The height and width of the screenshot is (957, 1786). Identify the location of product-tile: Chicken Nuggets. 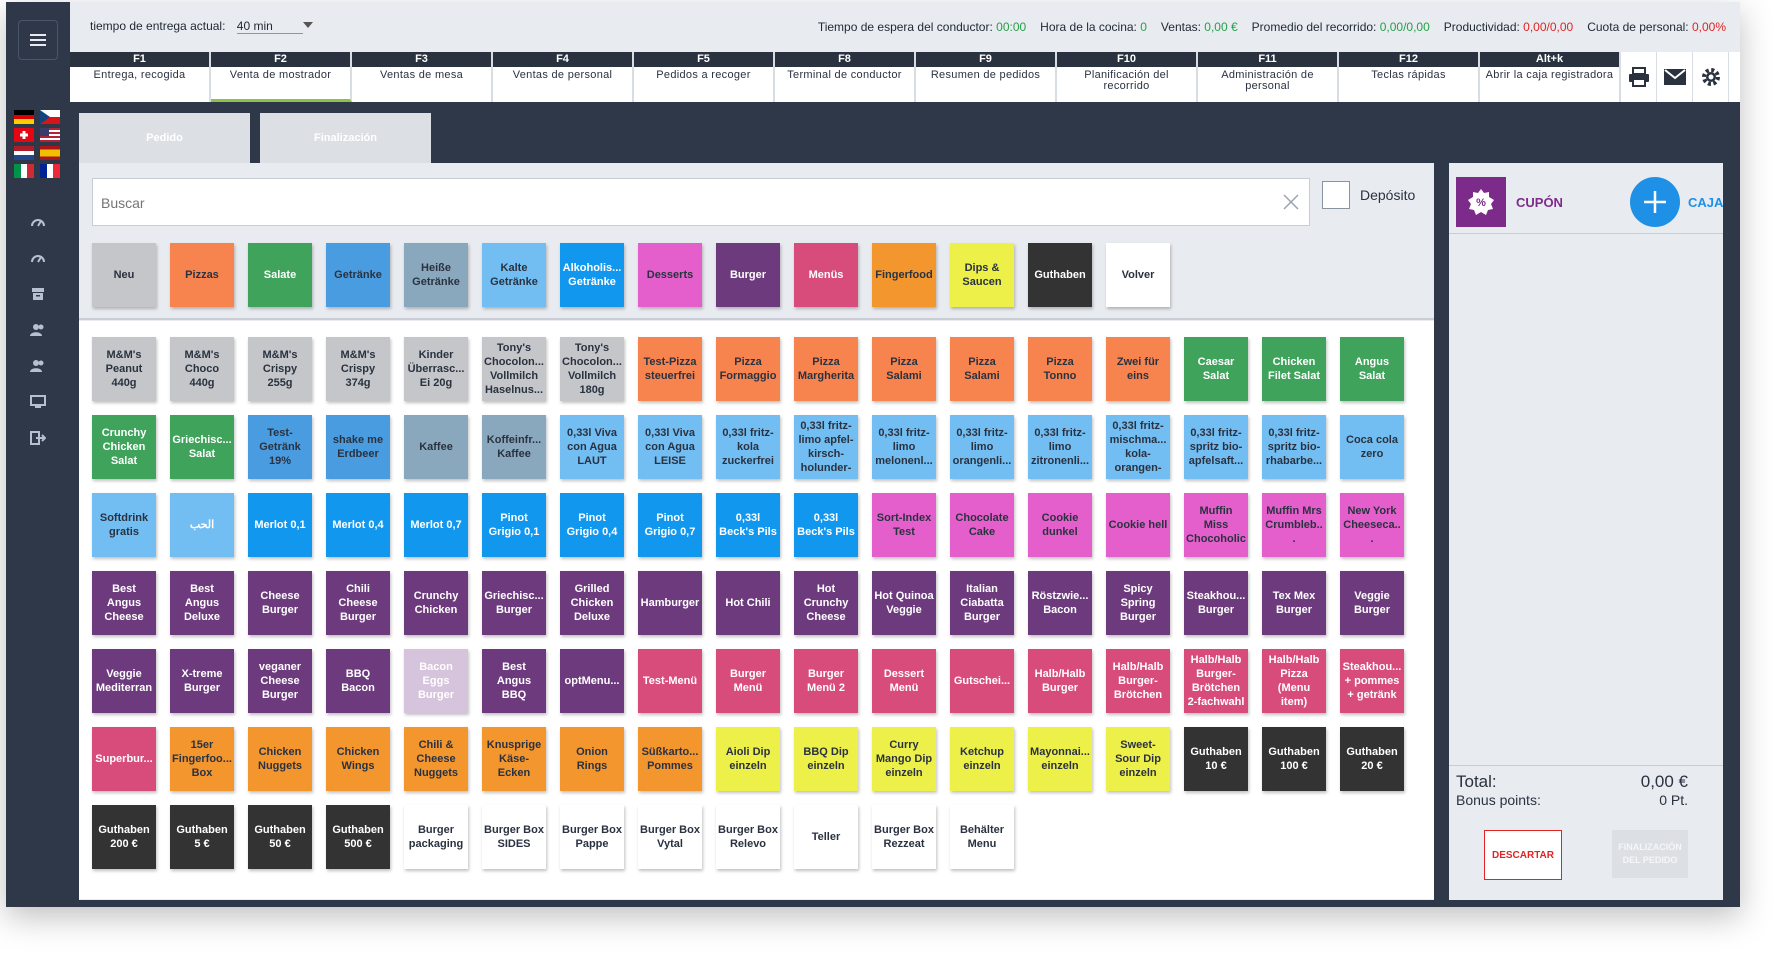
(280, 759).